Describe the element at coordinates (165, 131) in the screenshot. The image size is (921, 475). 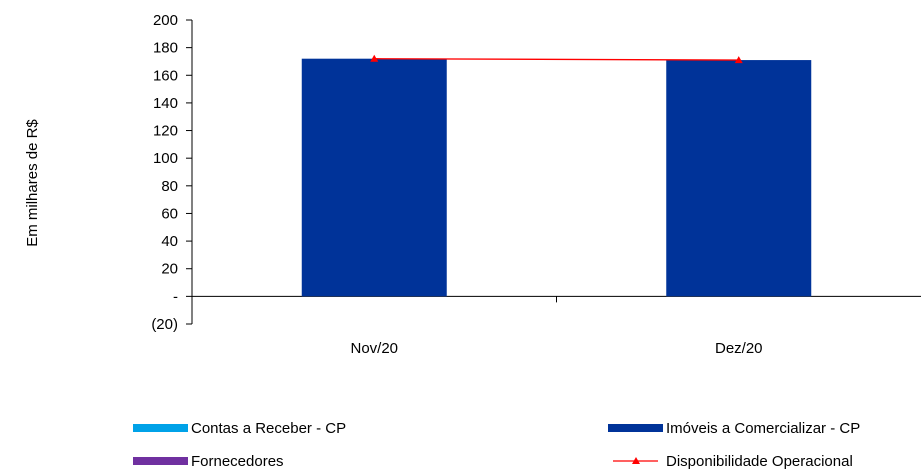
I see `y-tick-label: 120` at that location.